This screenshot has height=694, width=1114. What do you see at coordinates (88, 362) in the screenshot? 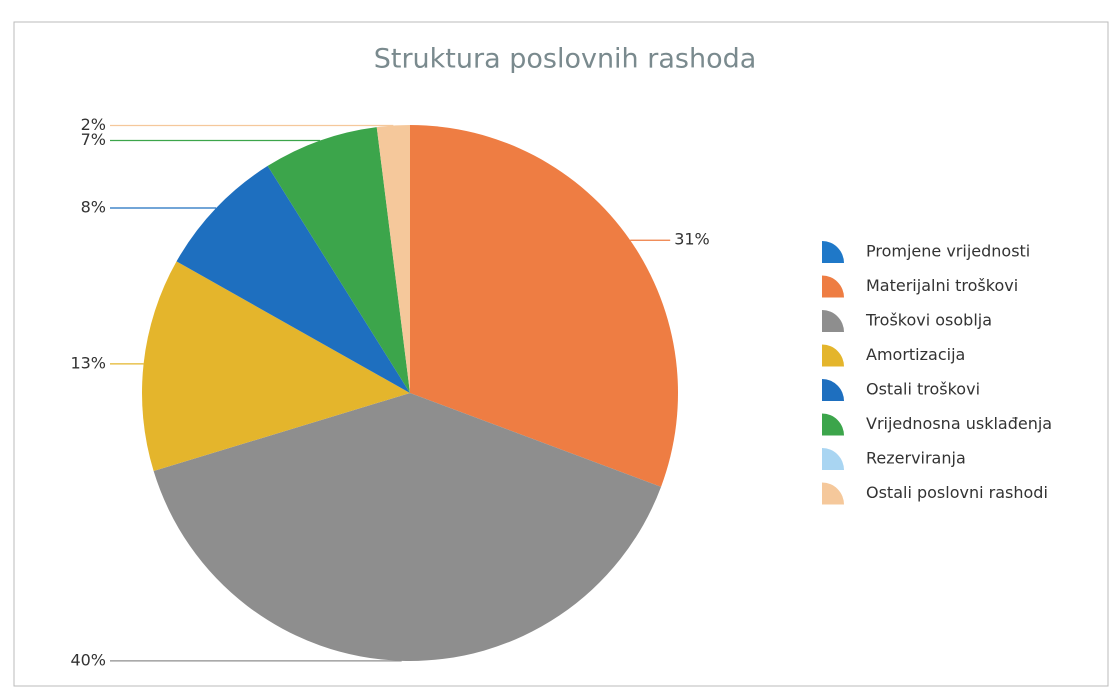
I see `data-label: 13%` at bounding box center [88, 362].